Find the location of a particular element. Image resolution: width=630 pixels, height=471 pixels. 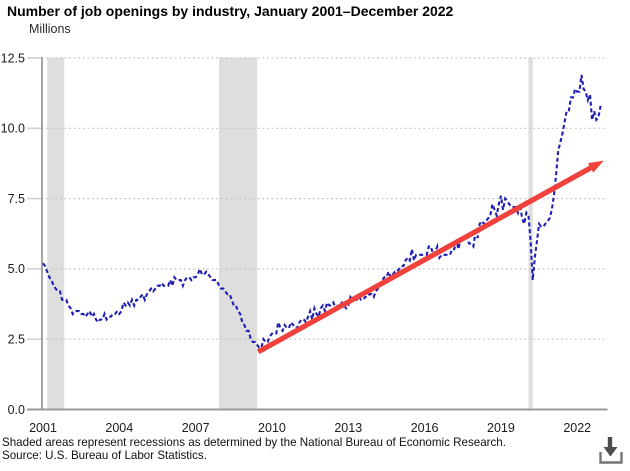

download-tray is located at coordinates (611, 458).